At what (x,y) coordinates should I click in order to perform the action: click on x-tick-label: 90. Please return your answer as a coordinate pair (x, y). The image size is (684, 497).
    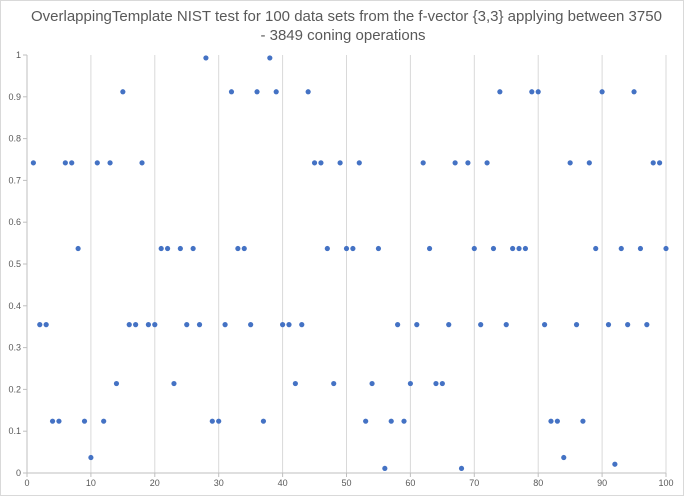
    Looking at the image, I should click on (602, 483).